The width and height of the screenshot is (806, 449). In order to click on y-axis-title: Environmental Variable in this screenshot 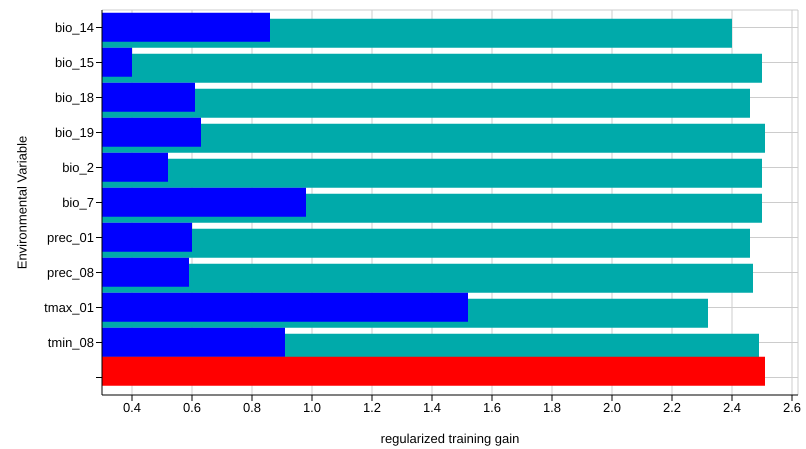, I will do `click(22, 203)`.